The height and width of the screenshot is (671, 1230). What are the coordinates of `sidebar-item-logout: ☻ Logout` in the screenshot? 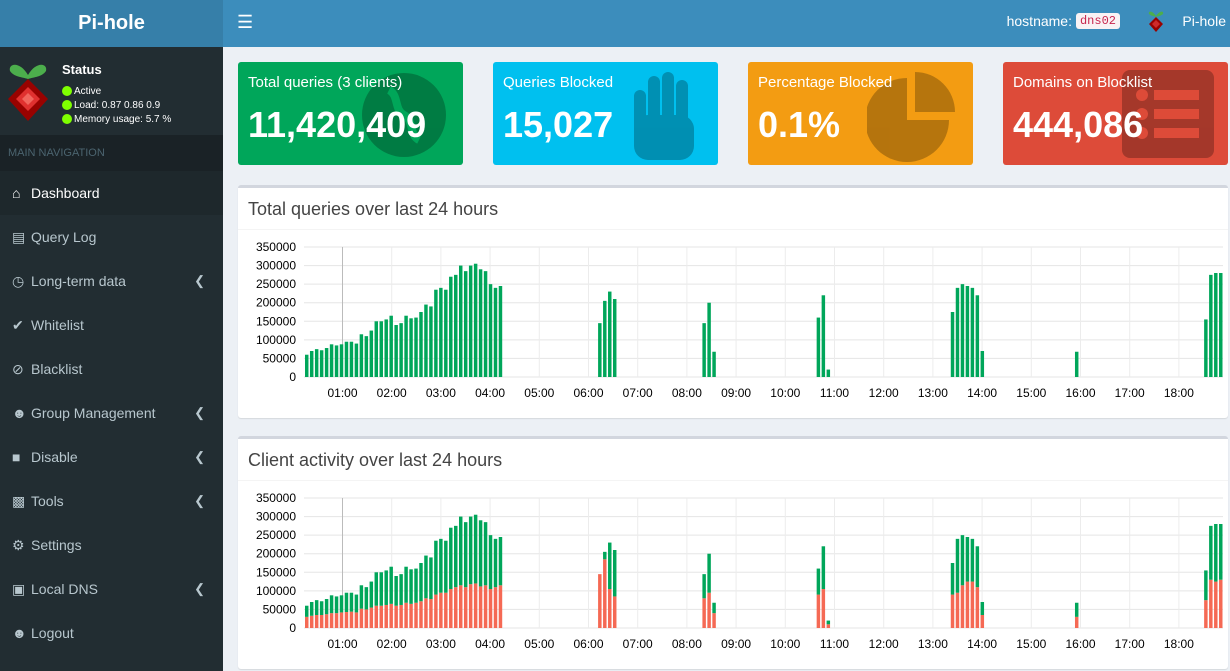 It's located at (111, 633).